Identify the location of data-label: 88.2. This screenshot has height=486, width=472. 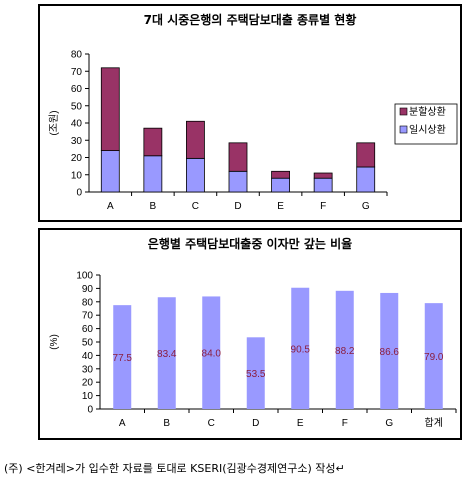
(345, 351).